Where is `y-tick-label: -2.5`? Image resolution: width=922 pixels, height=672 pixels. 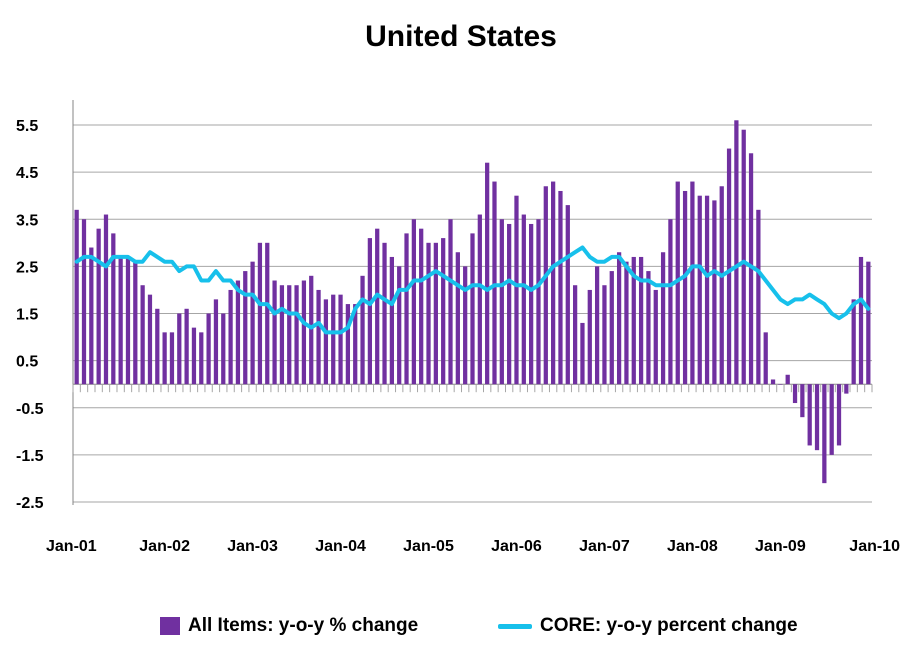 y-tick-label: -2.5 is located at coordinates (30, 503).